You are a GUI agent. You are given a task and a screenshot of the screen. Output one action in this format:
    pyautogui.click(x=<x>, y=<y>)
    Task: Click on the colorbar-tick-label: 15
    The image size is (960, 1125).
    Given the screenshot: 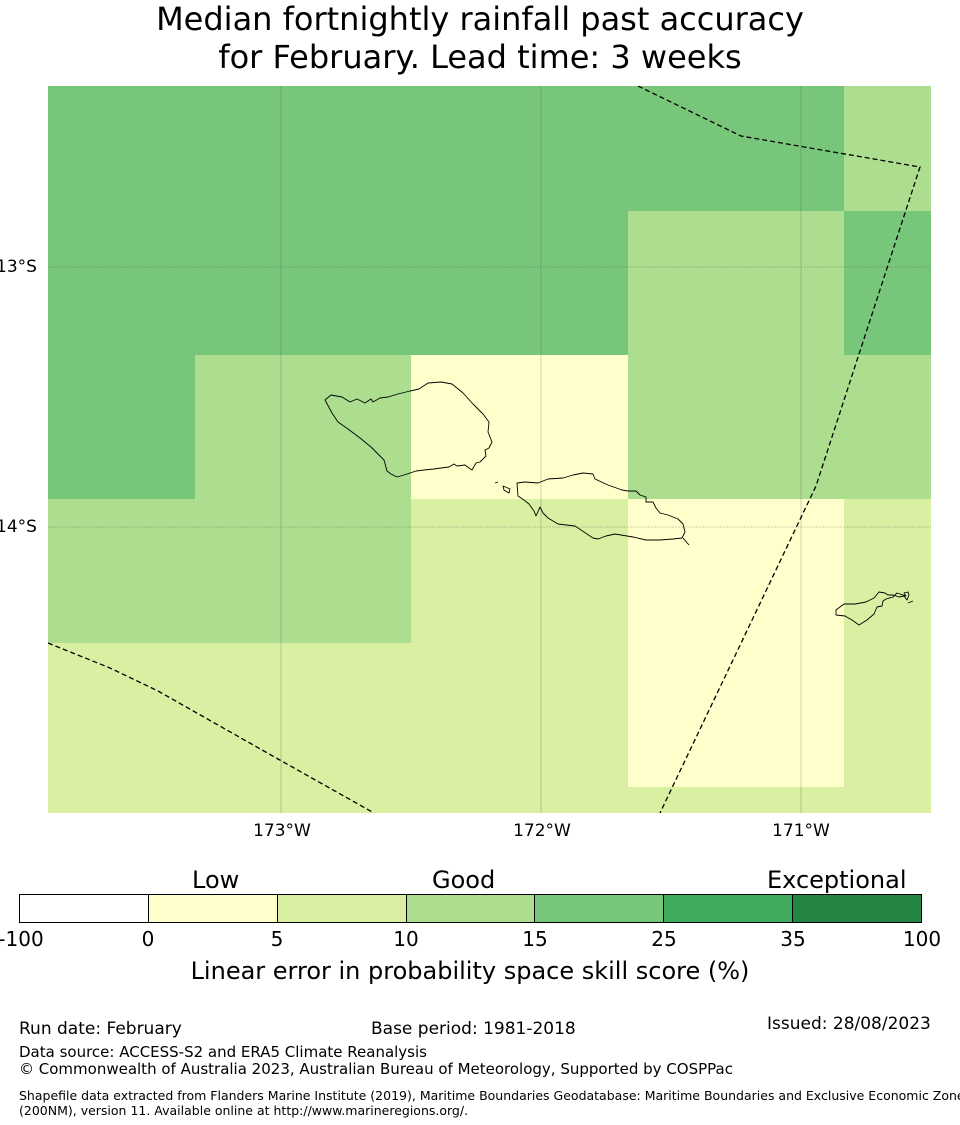 What is the action you would take?
    pyautogui.click(x=535, y=939)
    